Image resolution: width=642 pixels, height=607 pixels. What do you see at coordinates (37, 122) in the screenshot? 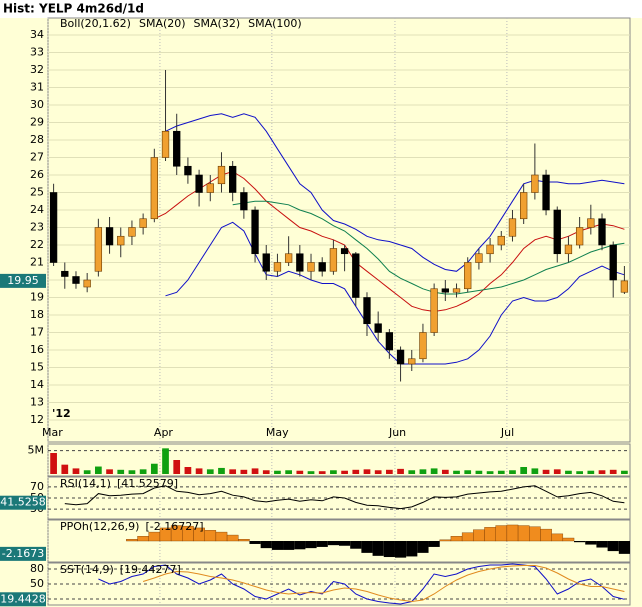
I see `y-tick-label: 29` at bounding box center [37, 122].